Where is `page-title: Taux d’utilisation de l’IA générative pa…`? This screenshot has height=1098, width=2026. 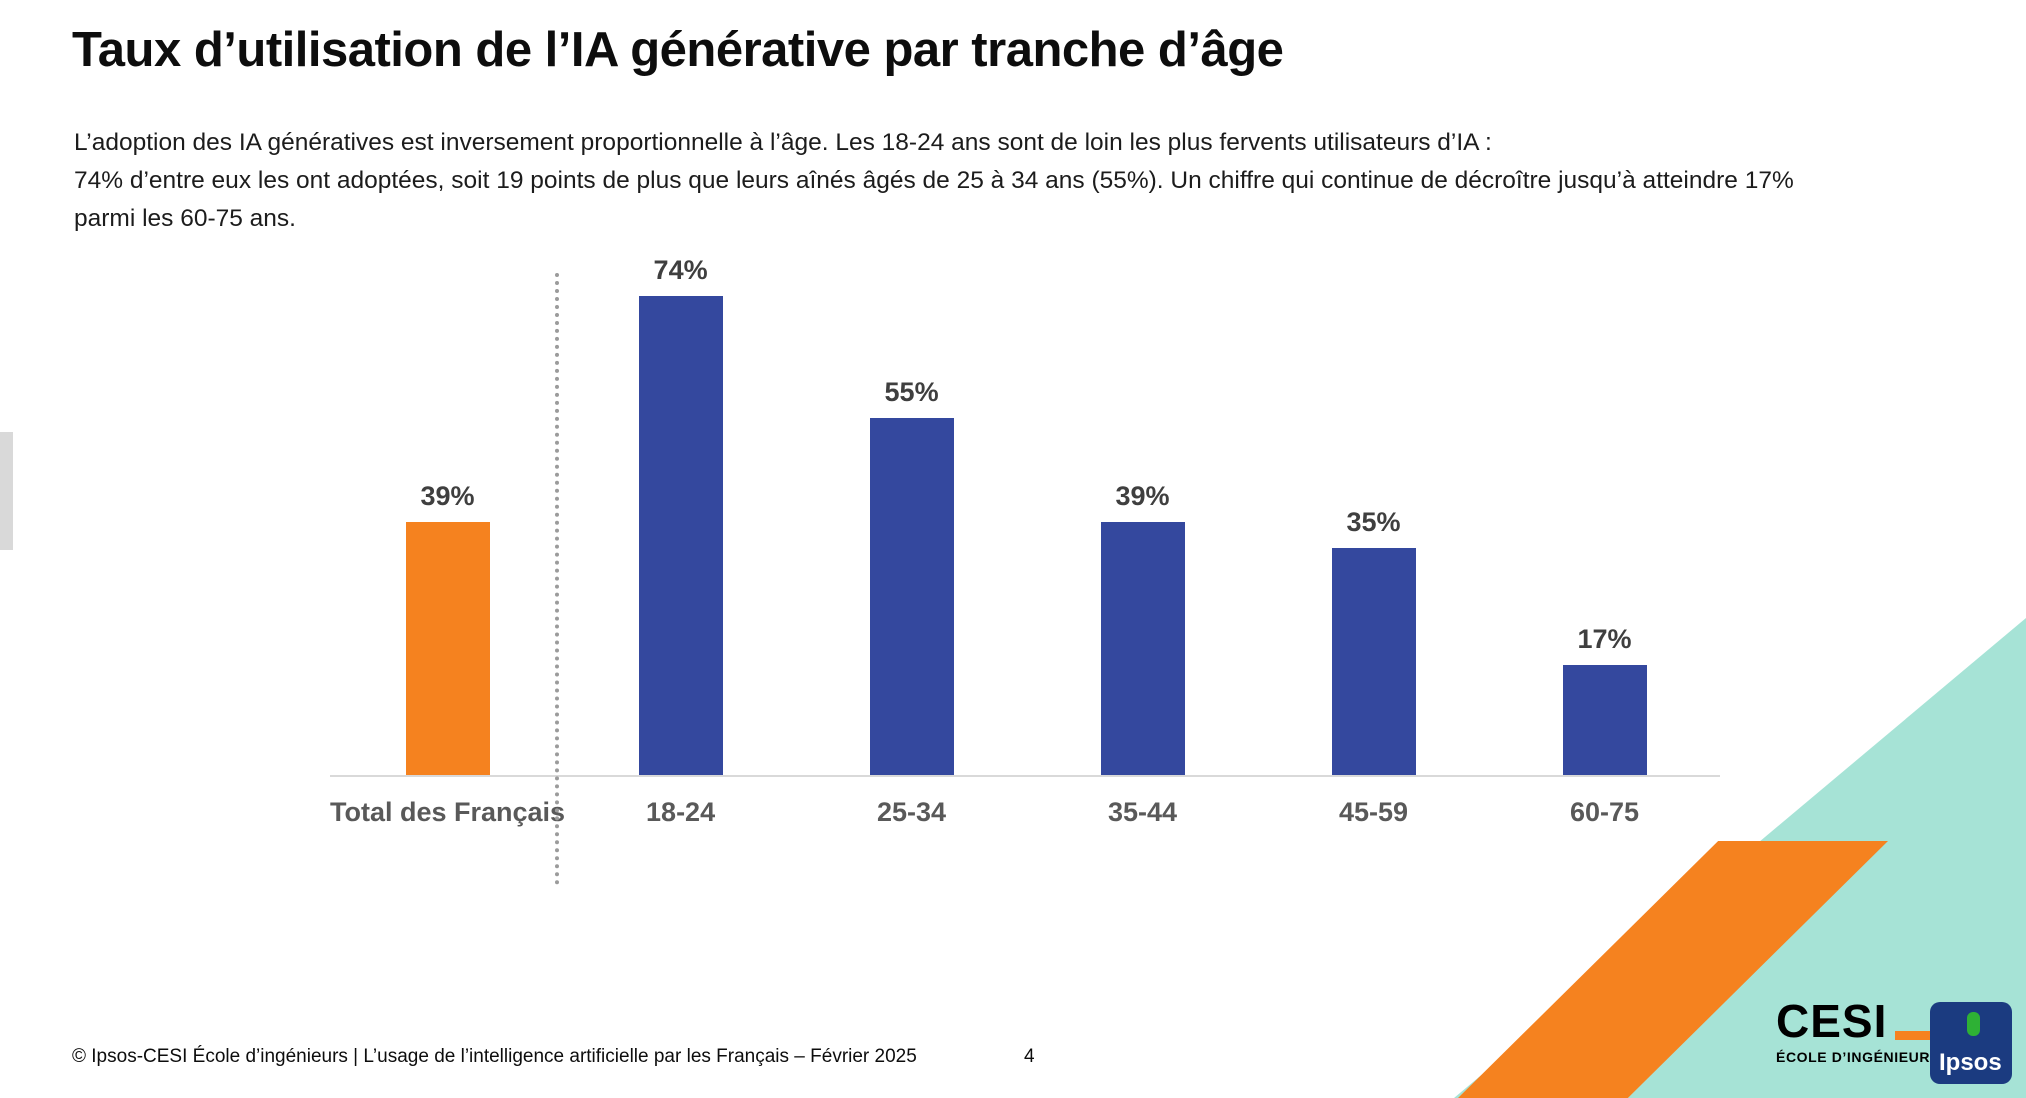
page-title: Taux d’utilisation de l’IA générative pa… is located at coordinates (678, 50).